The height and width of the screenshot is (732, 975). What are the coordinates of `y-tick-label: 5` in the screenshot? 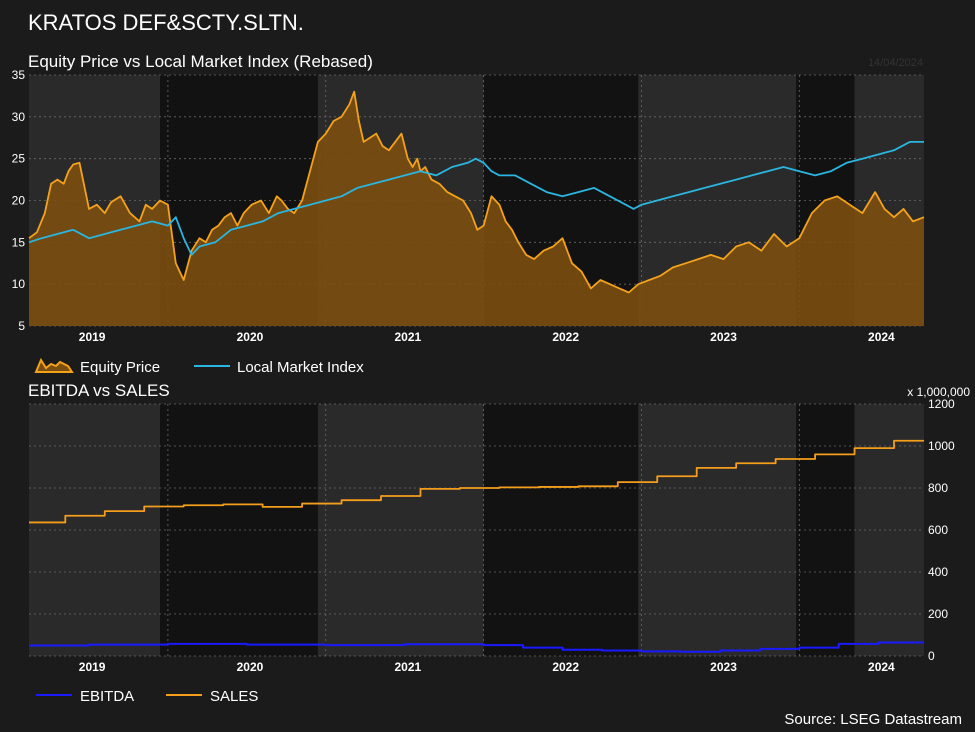 It's located at (21, 326).